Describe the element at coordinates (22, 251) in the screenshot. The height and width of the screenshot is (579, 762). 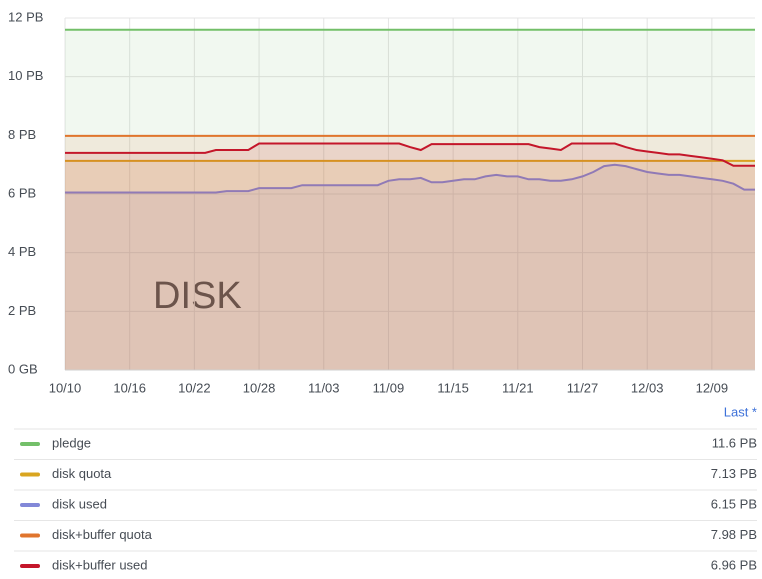
I see `y-tick-label: 4 PB` at that location.